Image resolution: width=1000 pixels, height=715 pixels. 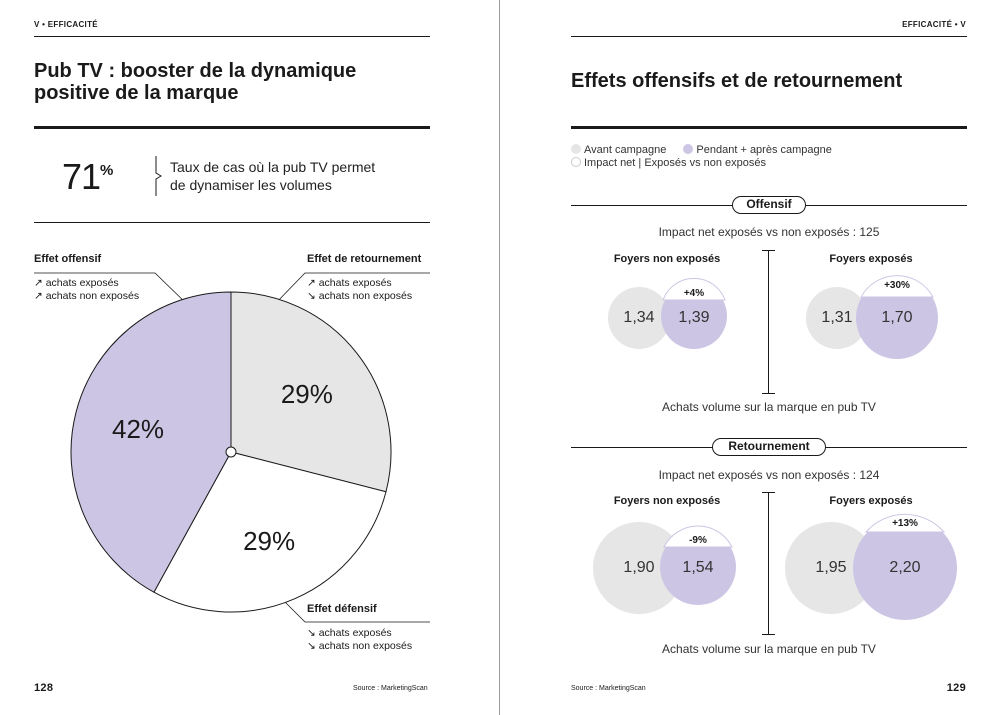 I want to click on retournement-e-delta-cap, so click(x=905, y=523).